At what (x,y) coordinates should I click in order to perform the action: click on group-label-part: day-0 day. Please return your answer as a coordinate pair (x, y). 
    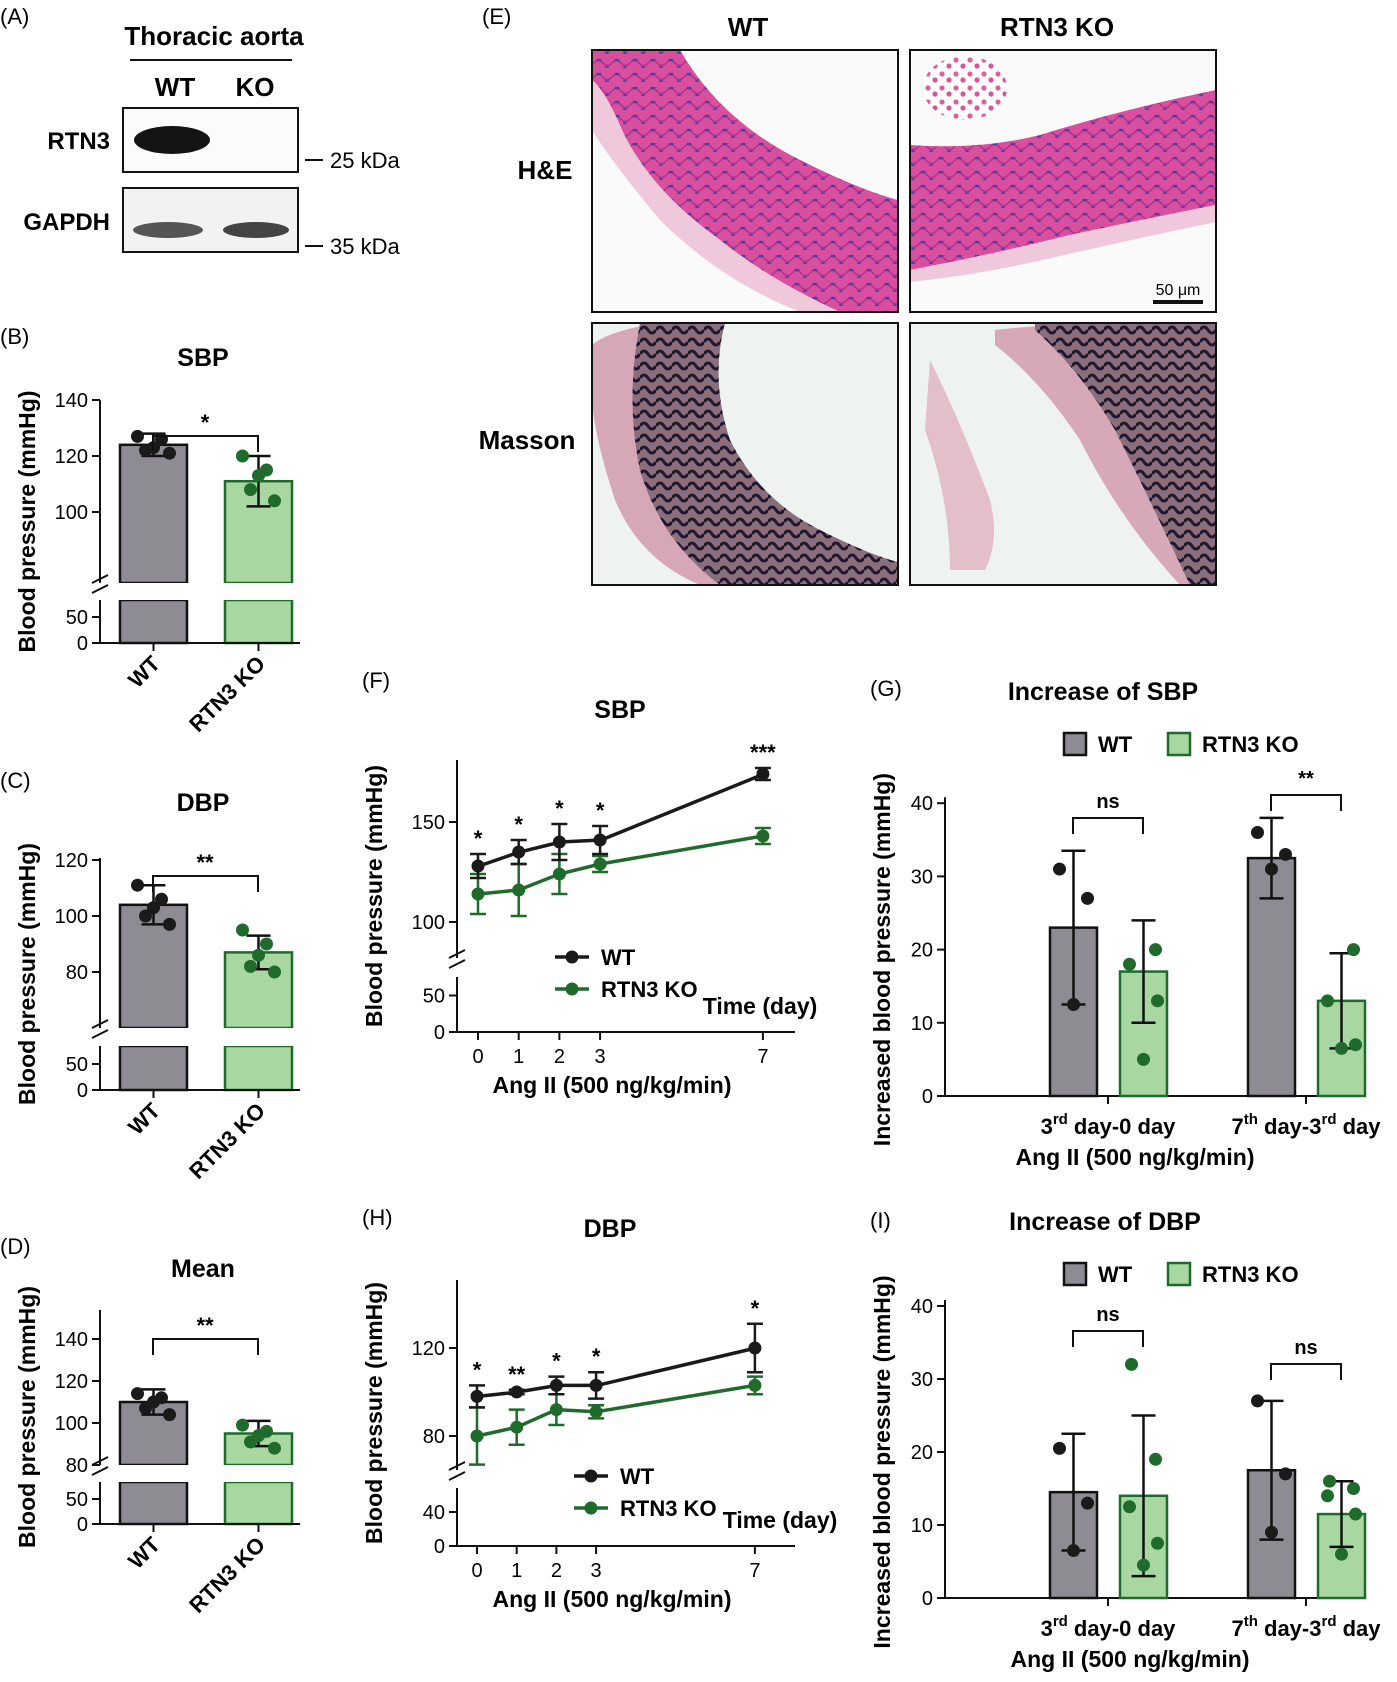
    Looking at the image, I should click on (1122, 1126).